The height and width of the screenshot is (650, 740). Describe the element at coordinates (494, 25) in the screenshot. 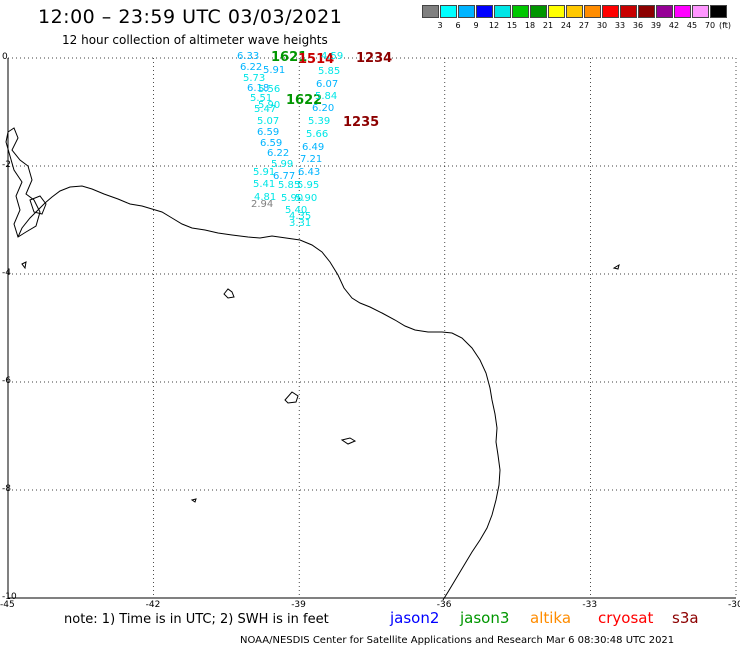

I see `legend-label-3: 12` at that location.